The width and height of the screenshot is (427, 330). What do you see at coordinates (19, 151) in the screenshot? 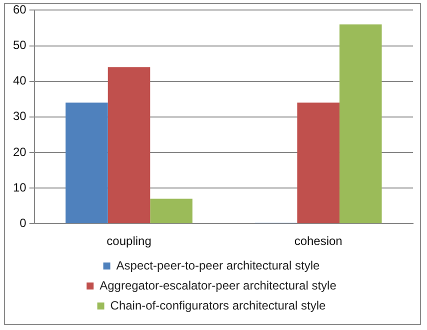
I see `y-tick-label: 20` at bounding box center [19, 151].